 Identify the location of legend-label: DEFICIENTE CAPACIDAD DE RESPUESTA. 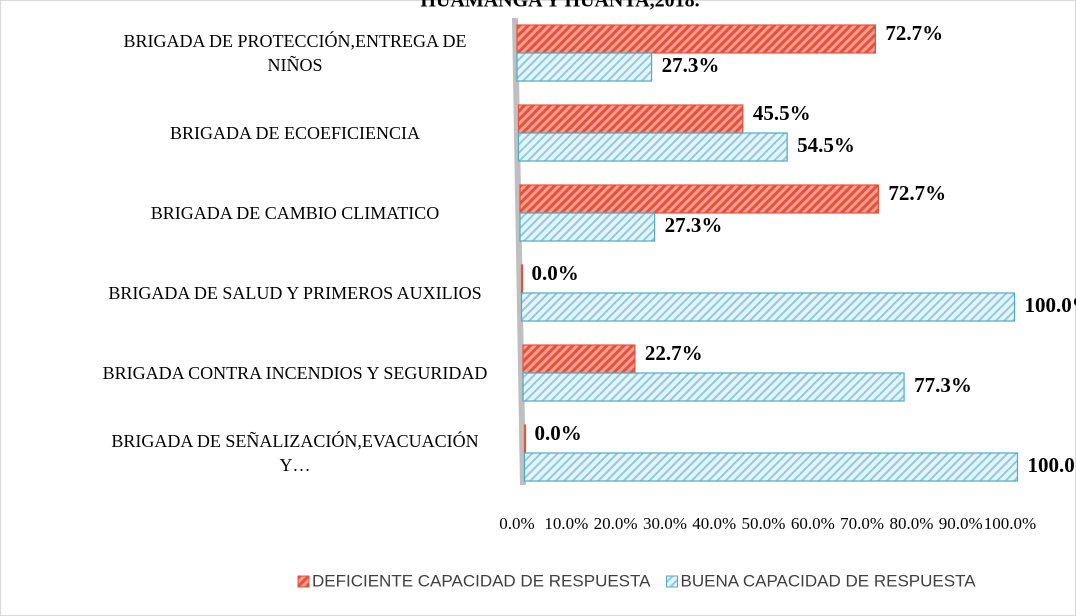
(481, 580).